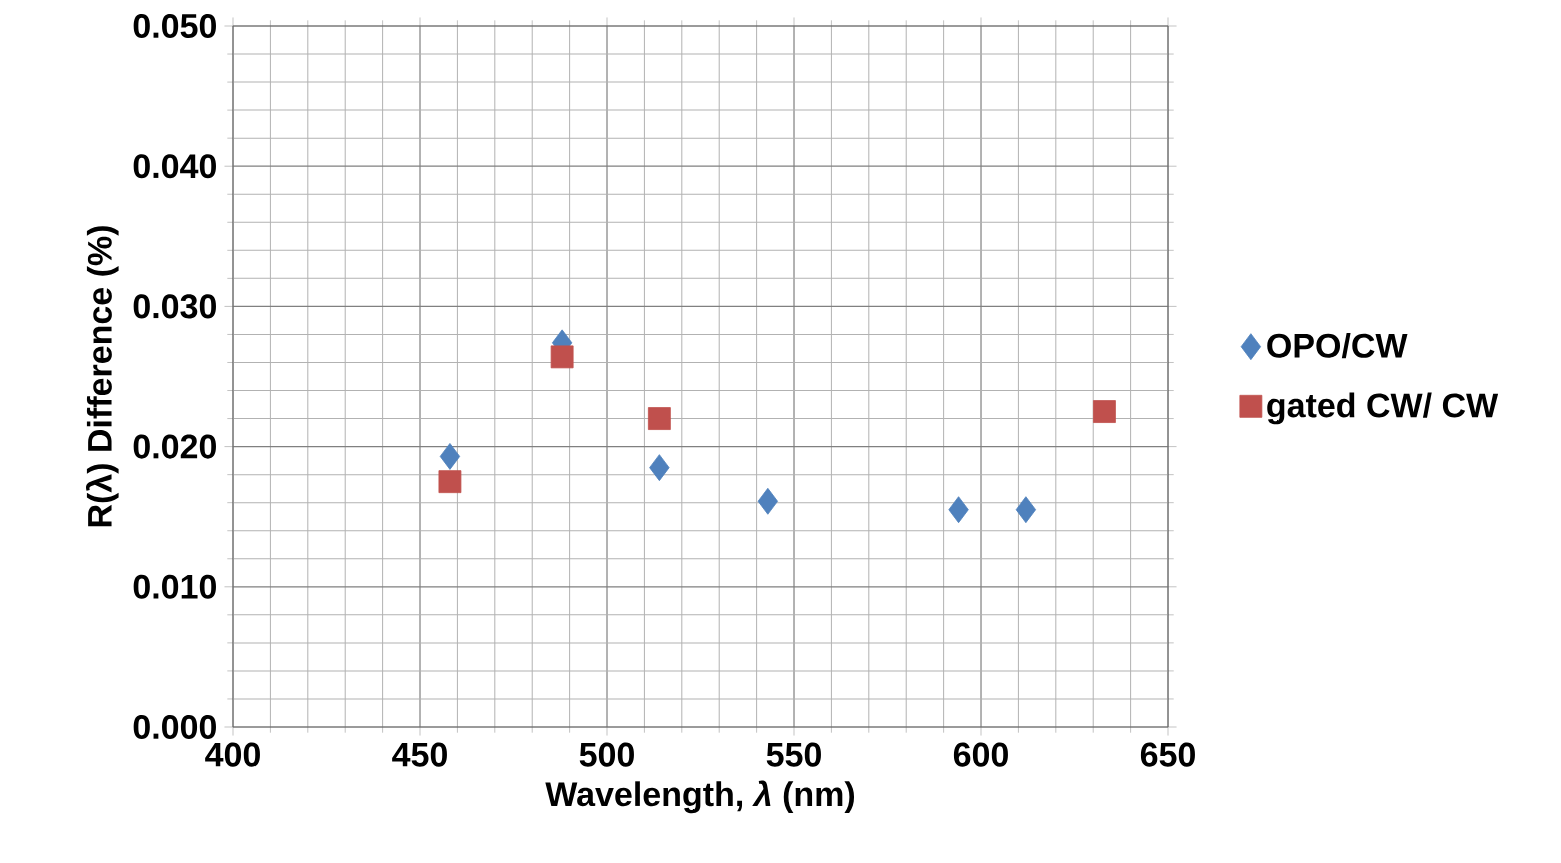  Describe the element at coordinates (232, 754) in the screenshot. I see `x-tick-label: 400` at that location.